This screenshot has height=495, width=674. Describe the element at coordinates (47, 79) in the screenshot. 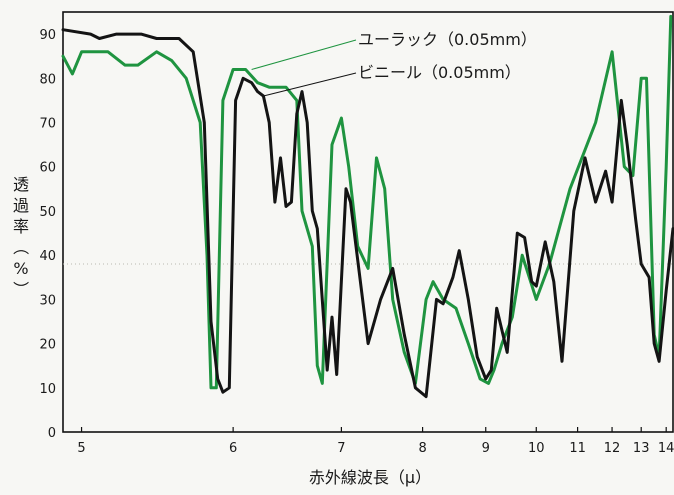

I see `y-tick-label: 80` at that location.